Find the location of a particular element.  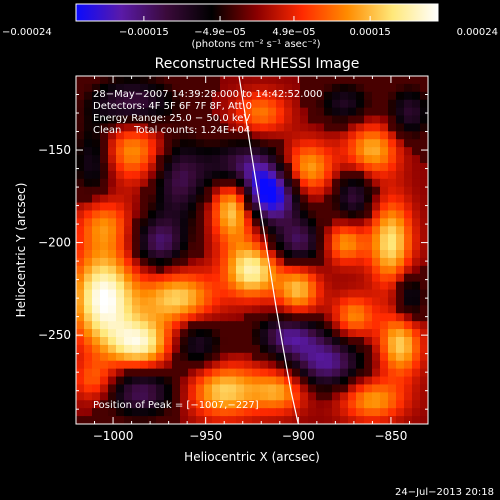

limb-curve is located at coordinates (268, 250).